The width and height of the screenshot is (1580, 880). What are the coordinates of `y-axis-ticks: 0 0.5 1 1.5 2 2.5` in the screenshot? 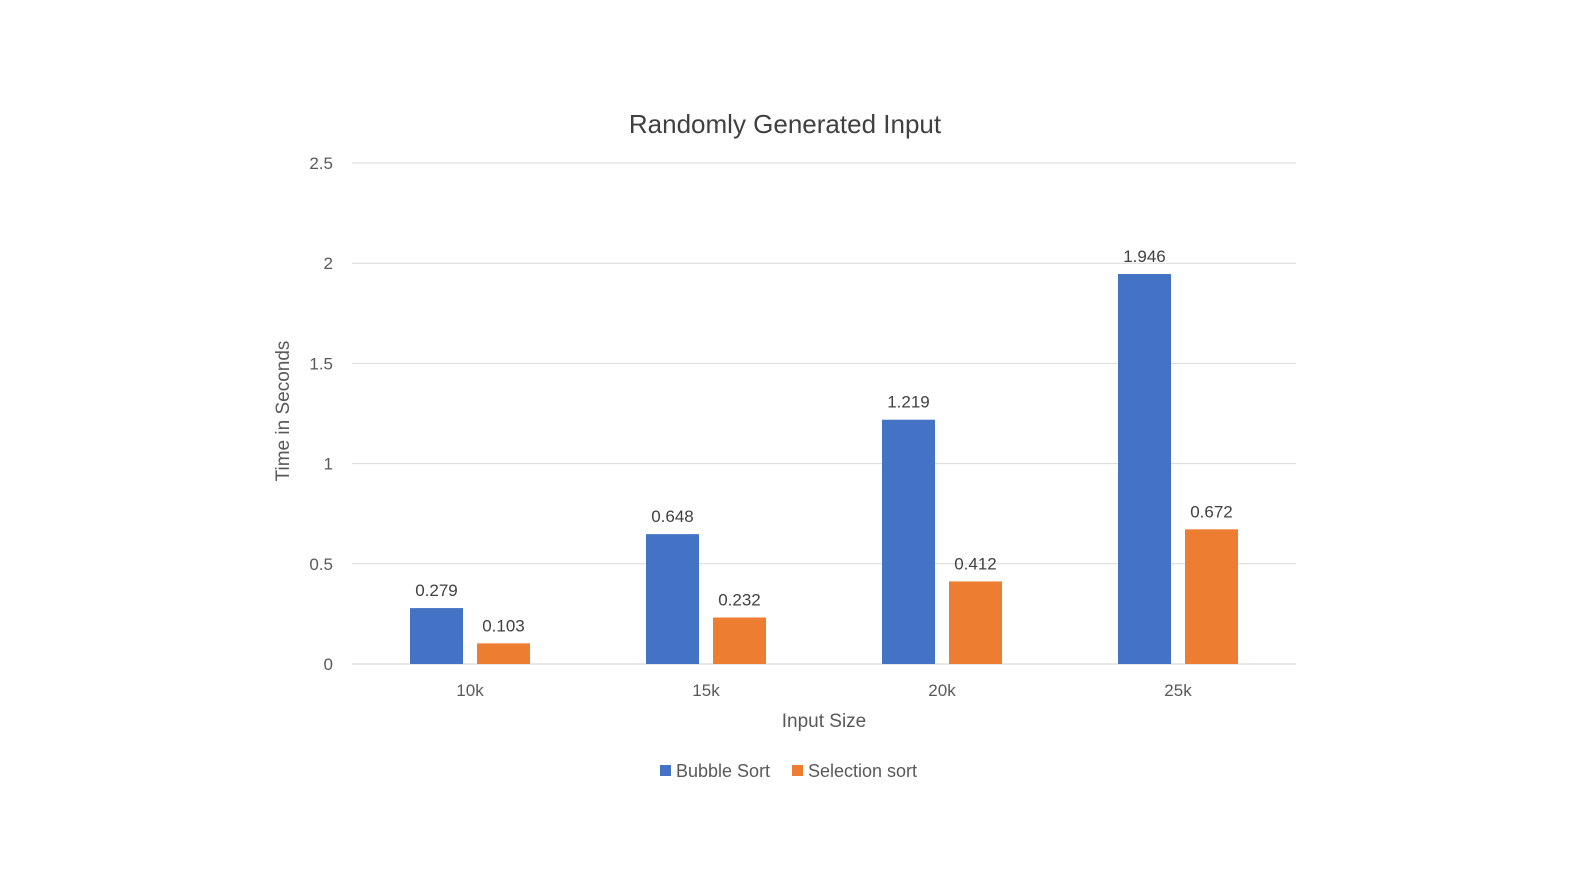 It's located at (321, 414).